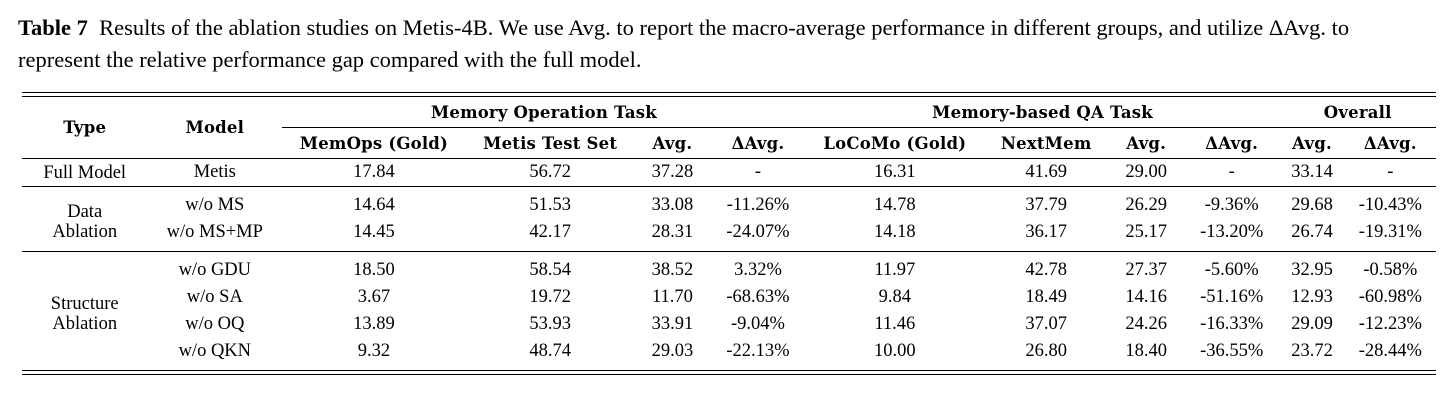 Image resolution: width=1449 pixels, height=407 pixels. I want to click on type-cell: Structure Ablation, so click(85, 311).